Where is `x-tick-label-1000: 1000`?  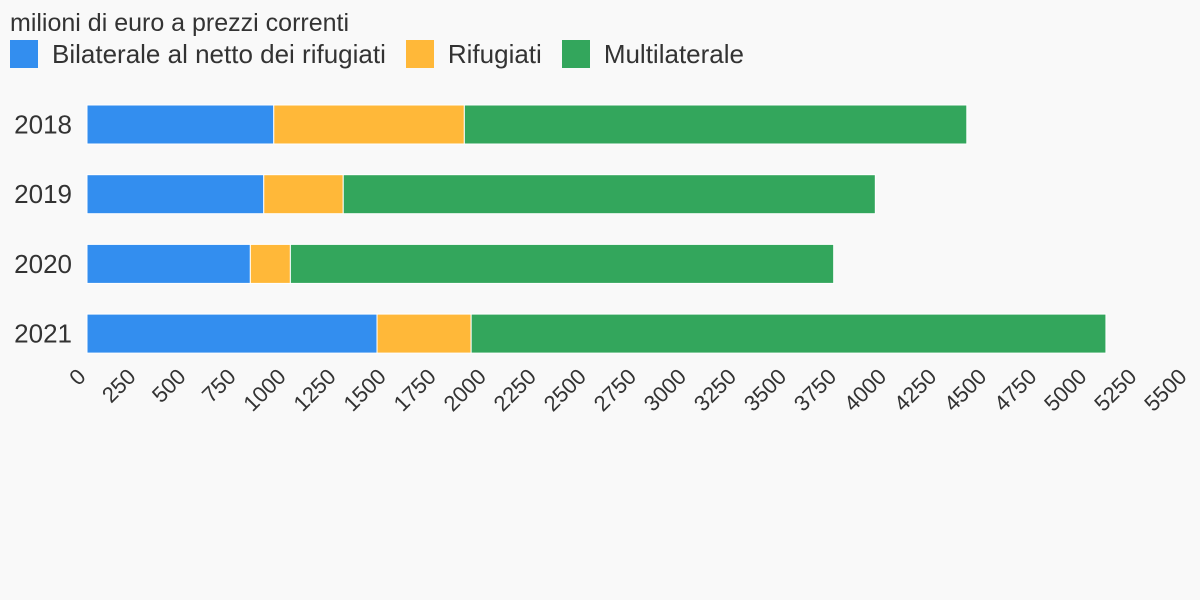
x-tick-label-1000: 1000 is located at coordinates (264, 390).